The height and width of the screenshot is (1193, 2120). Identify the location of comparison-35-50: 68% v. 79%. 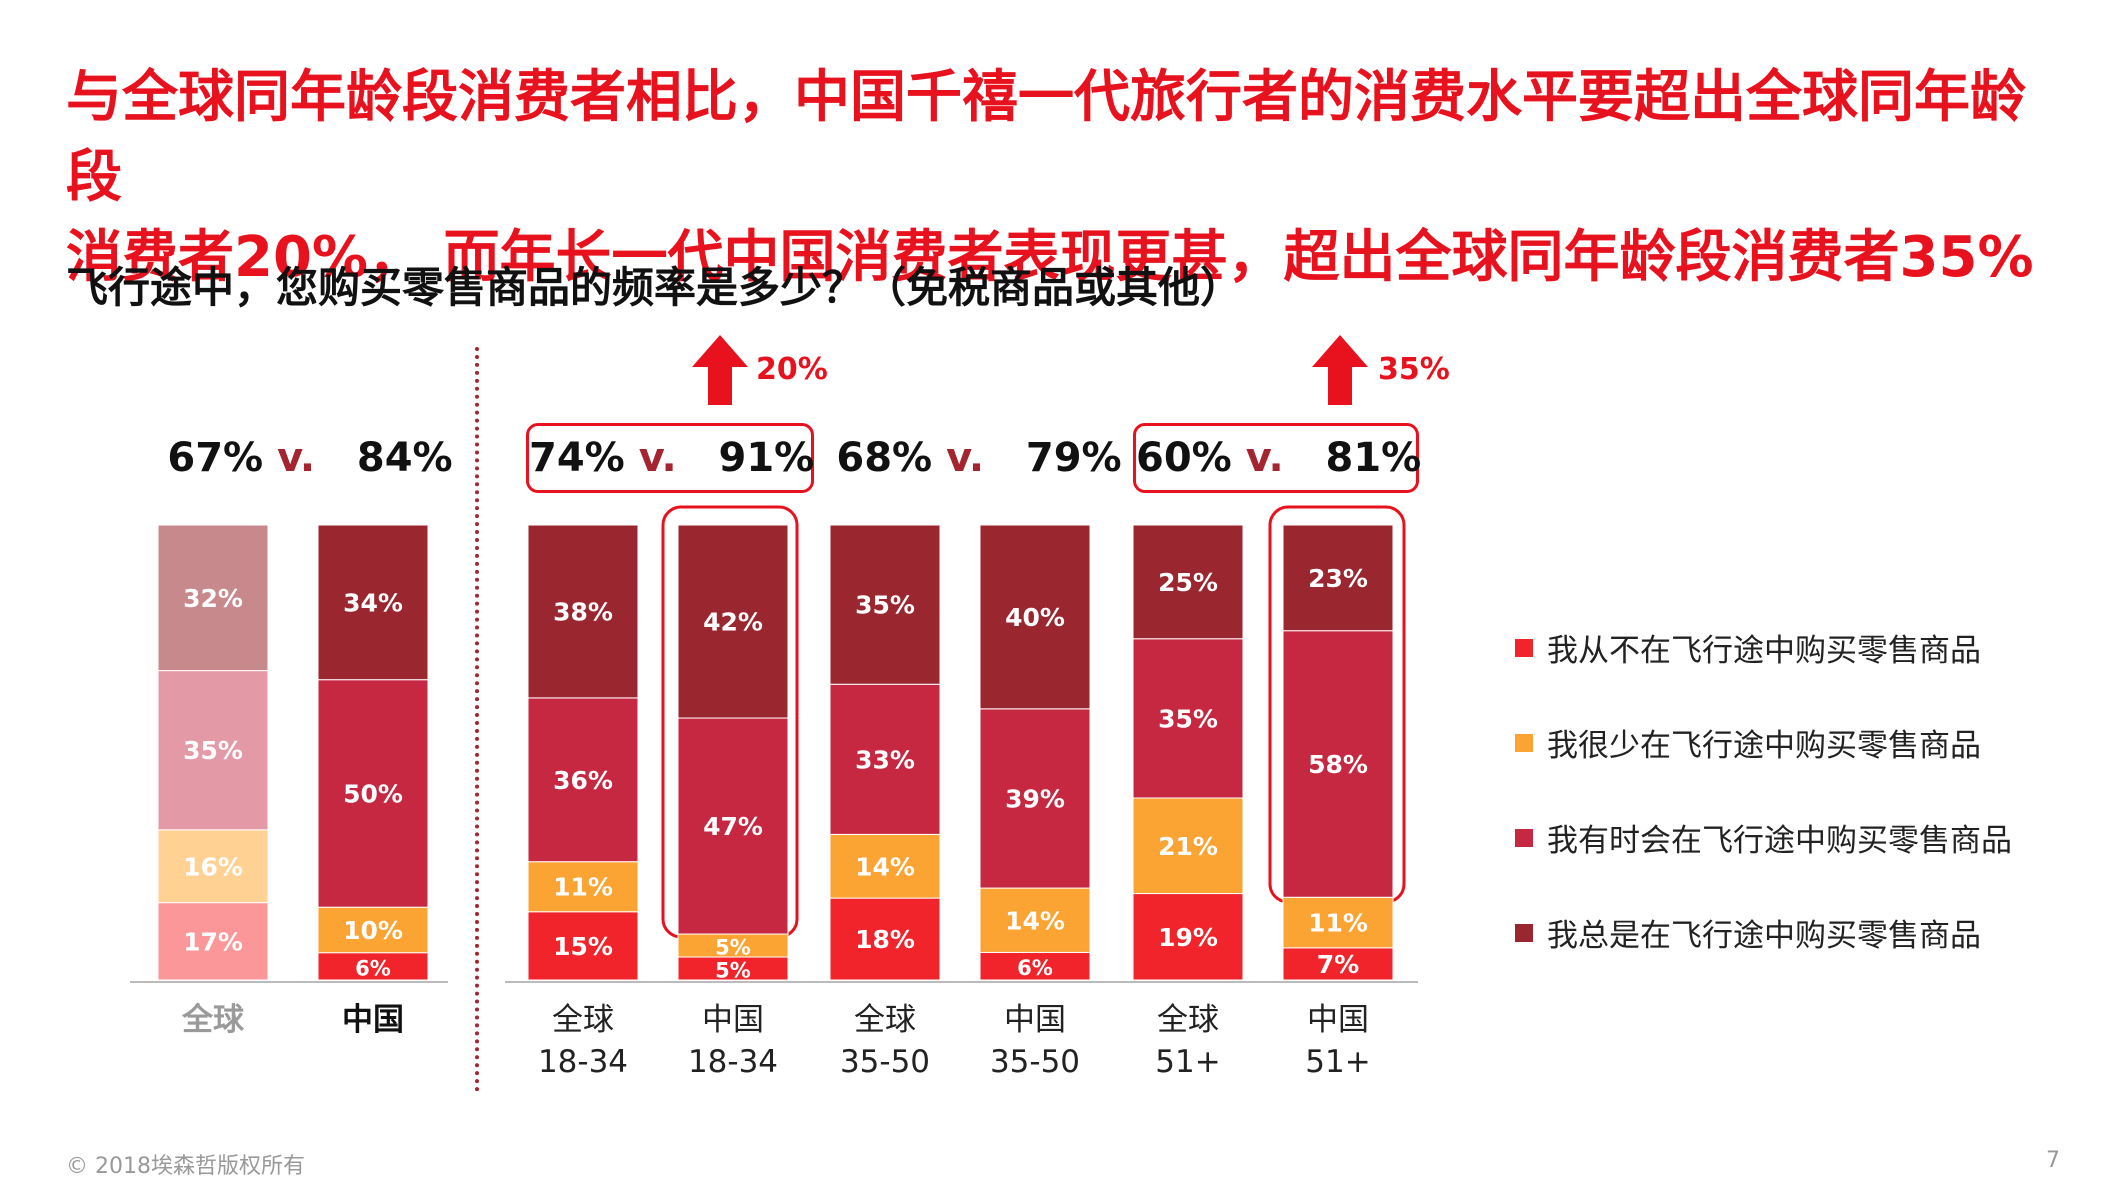
(979, 458).